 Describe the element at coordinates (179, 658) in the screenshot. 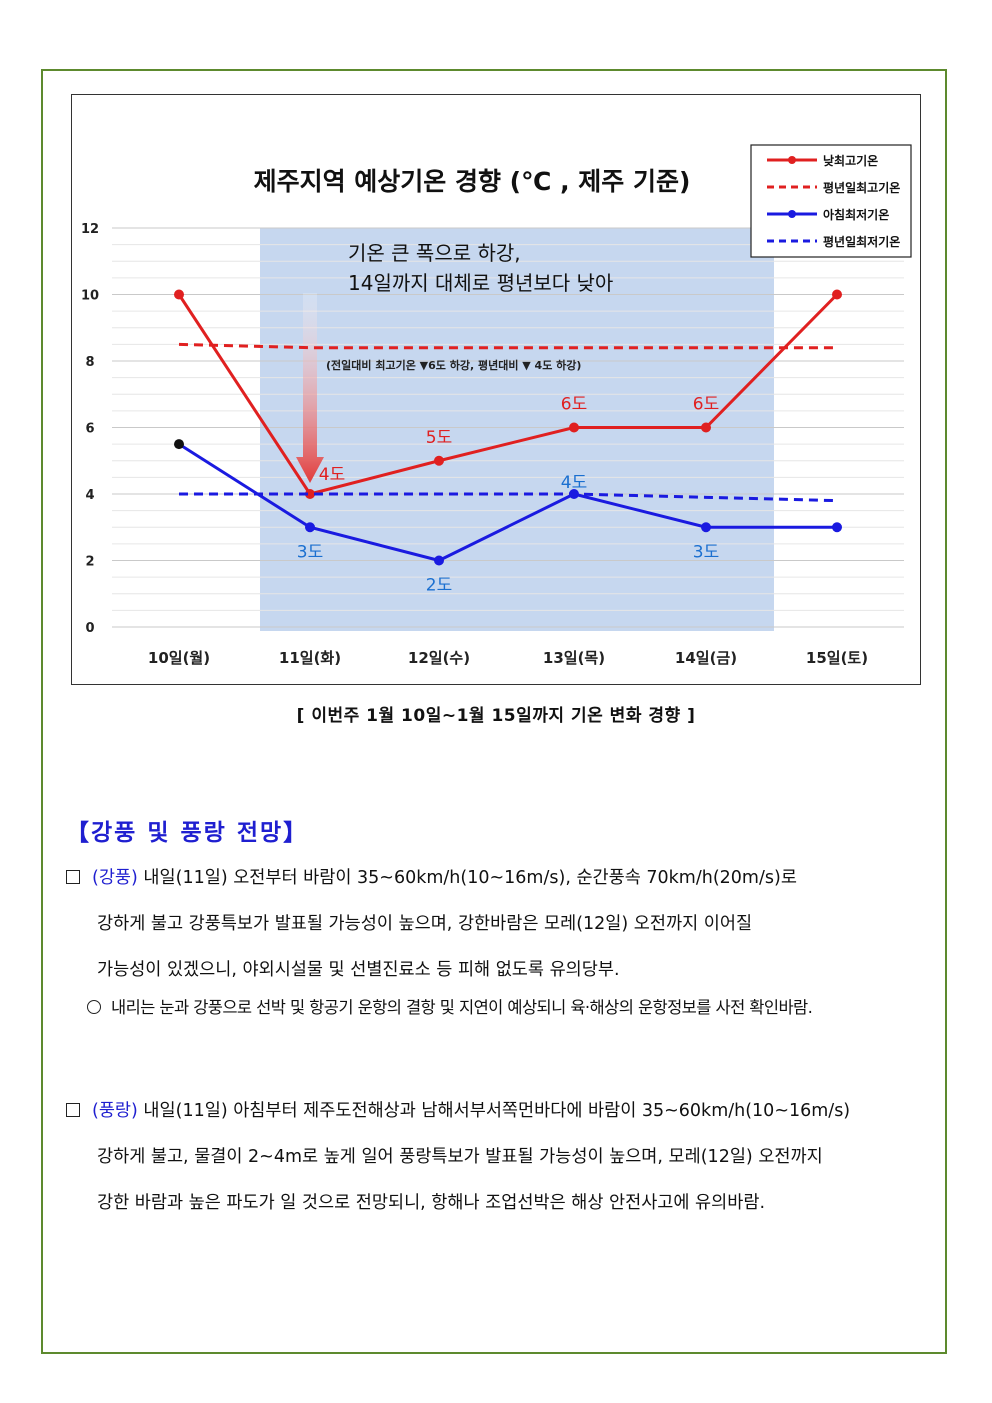

I see `x-tick-label: 10일(월)` at that location.